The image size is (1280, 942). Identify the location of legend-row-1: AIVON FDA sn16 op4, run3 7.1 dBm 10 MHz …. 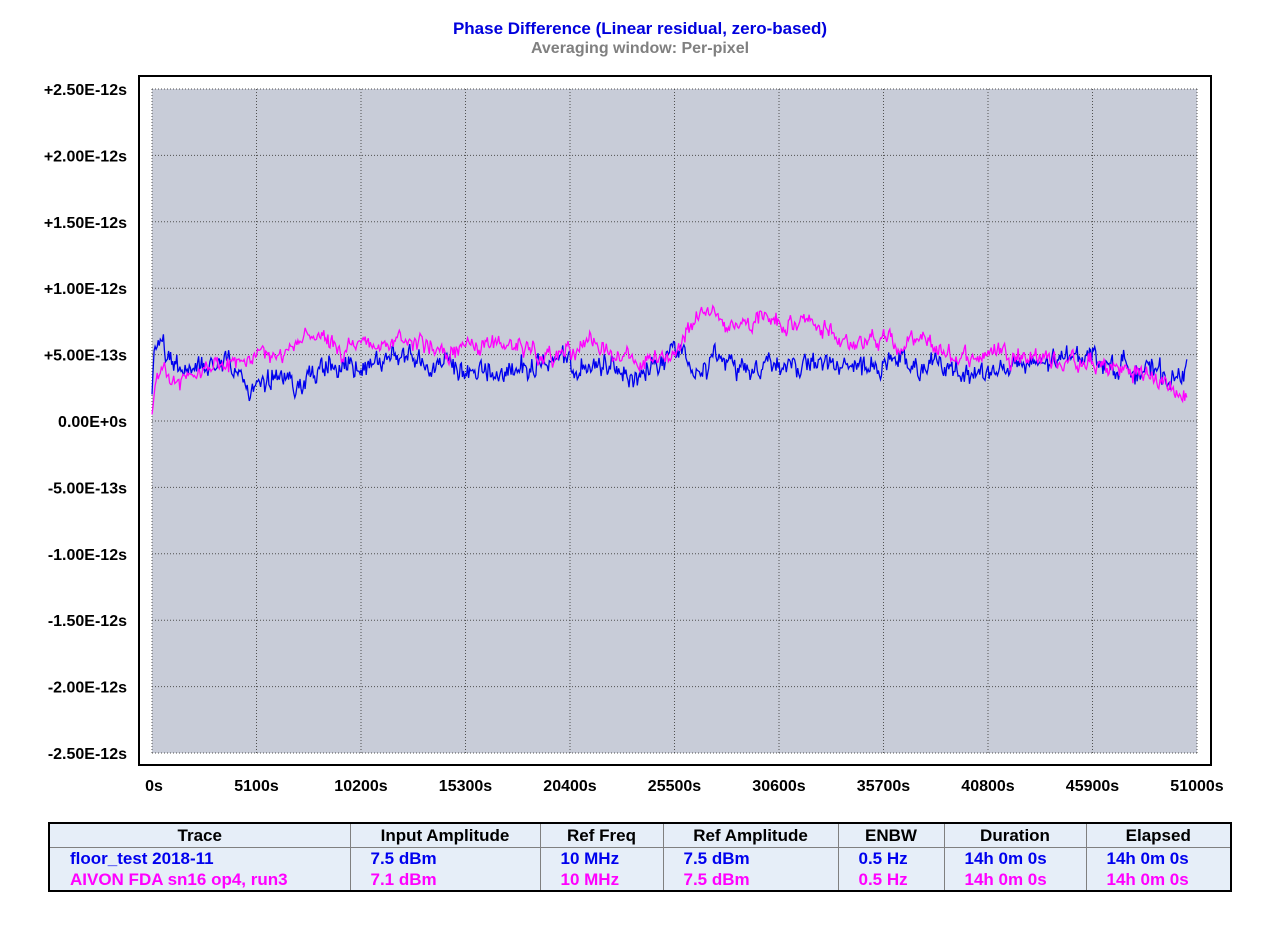
(640, 879).